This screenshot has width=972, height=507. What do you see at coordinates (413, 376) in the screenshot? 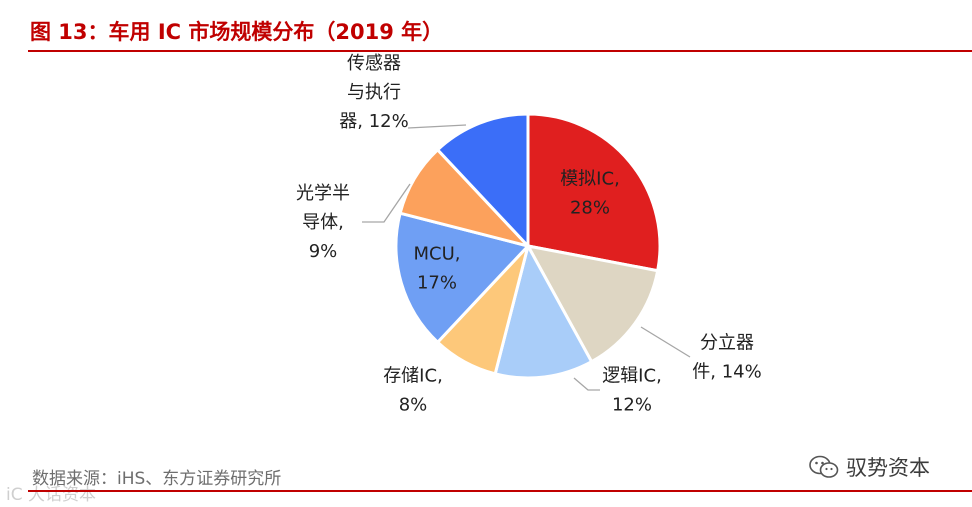
I see `data-label-line: 存储IC,` at bounding box center [413, 376].